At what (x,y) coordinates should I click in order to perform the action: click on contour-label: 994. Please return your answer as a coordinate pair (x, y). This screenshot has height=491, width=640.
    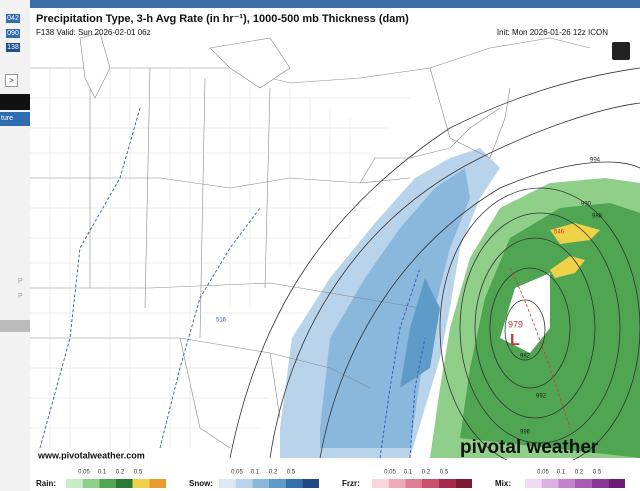
    Looking at the image, I should click on (595, 161).